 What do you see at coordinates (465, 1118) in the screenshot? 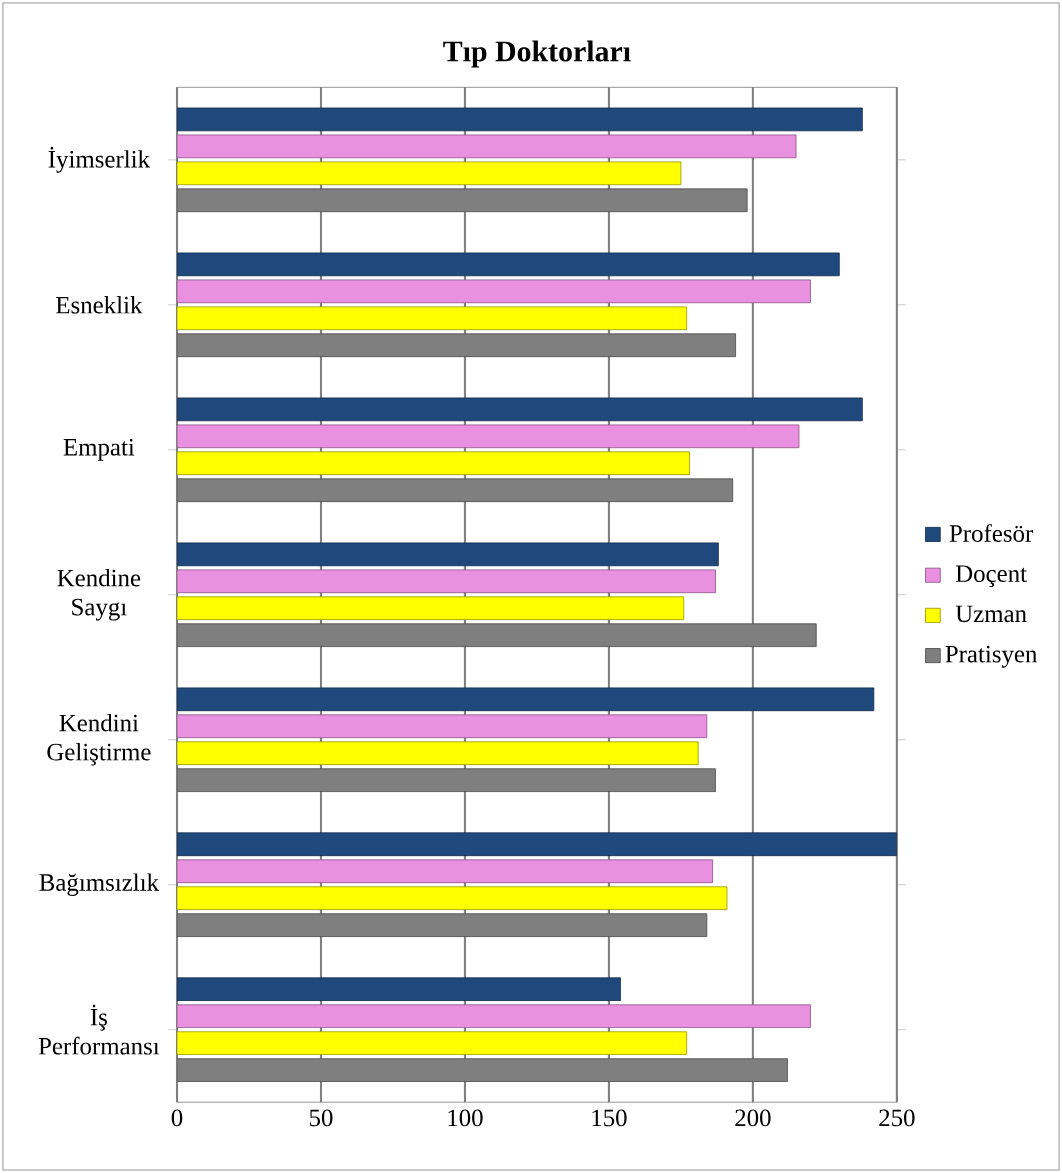
I see `x-tick-label: 100` at bounding box center [465, 1118].